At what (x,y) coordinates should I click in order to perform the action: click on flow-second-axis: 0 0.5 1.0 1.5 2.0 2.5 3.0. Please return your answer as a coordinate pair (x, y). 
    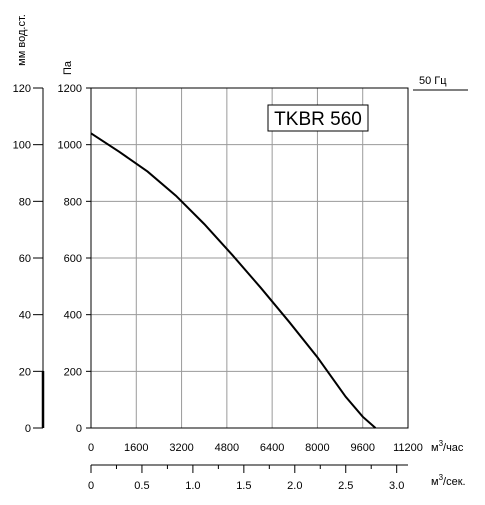
    Looking at the image, I should click on (248, 478).